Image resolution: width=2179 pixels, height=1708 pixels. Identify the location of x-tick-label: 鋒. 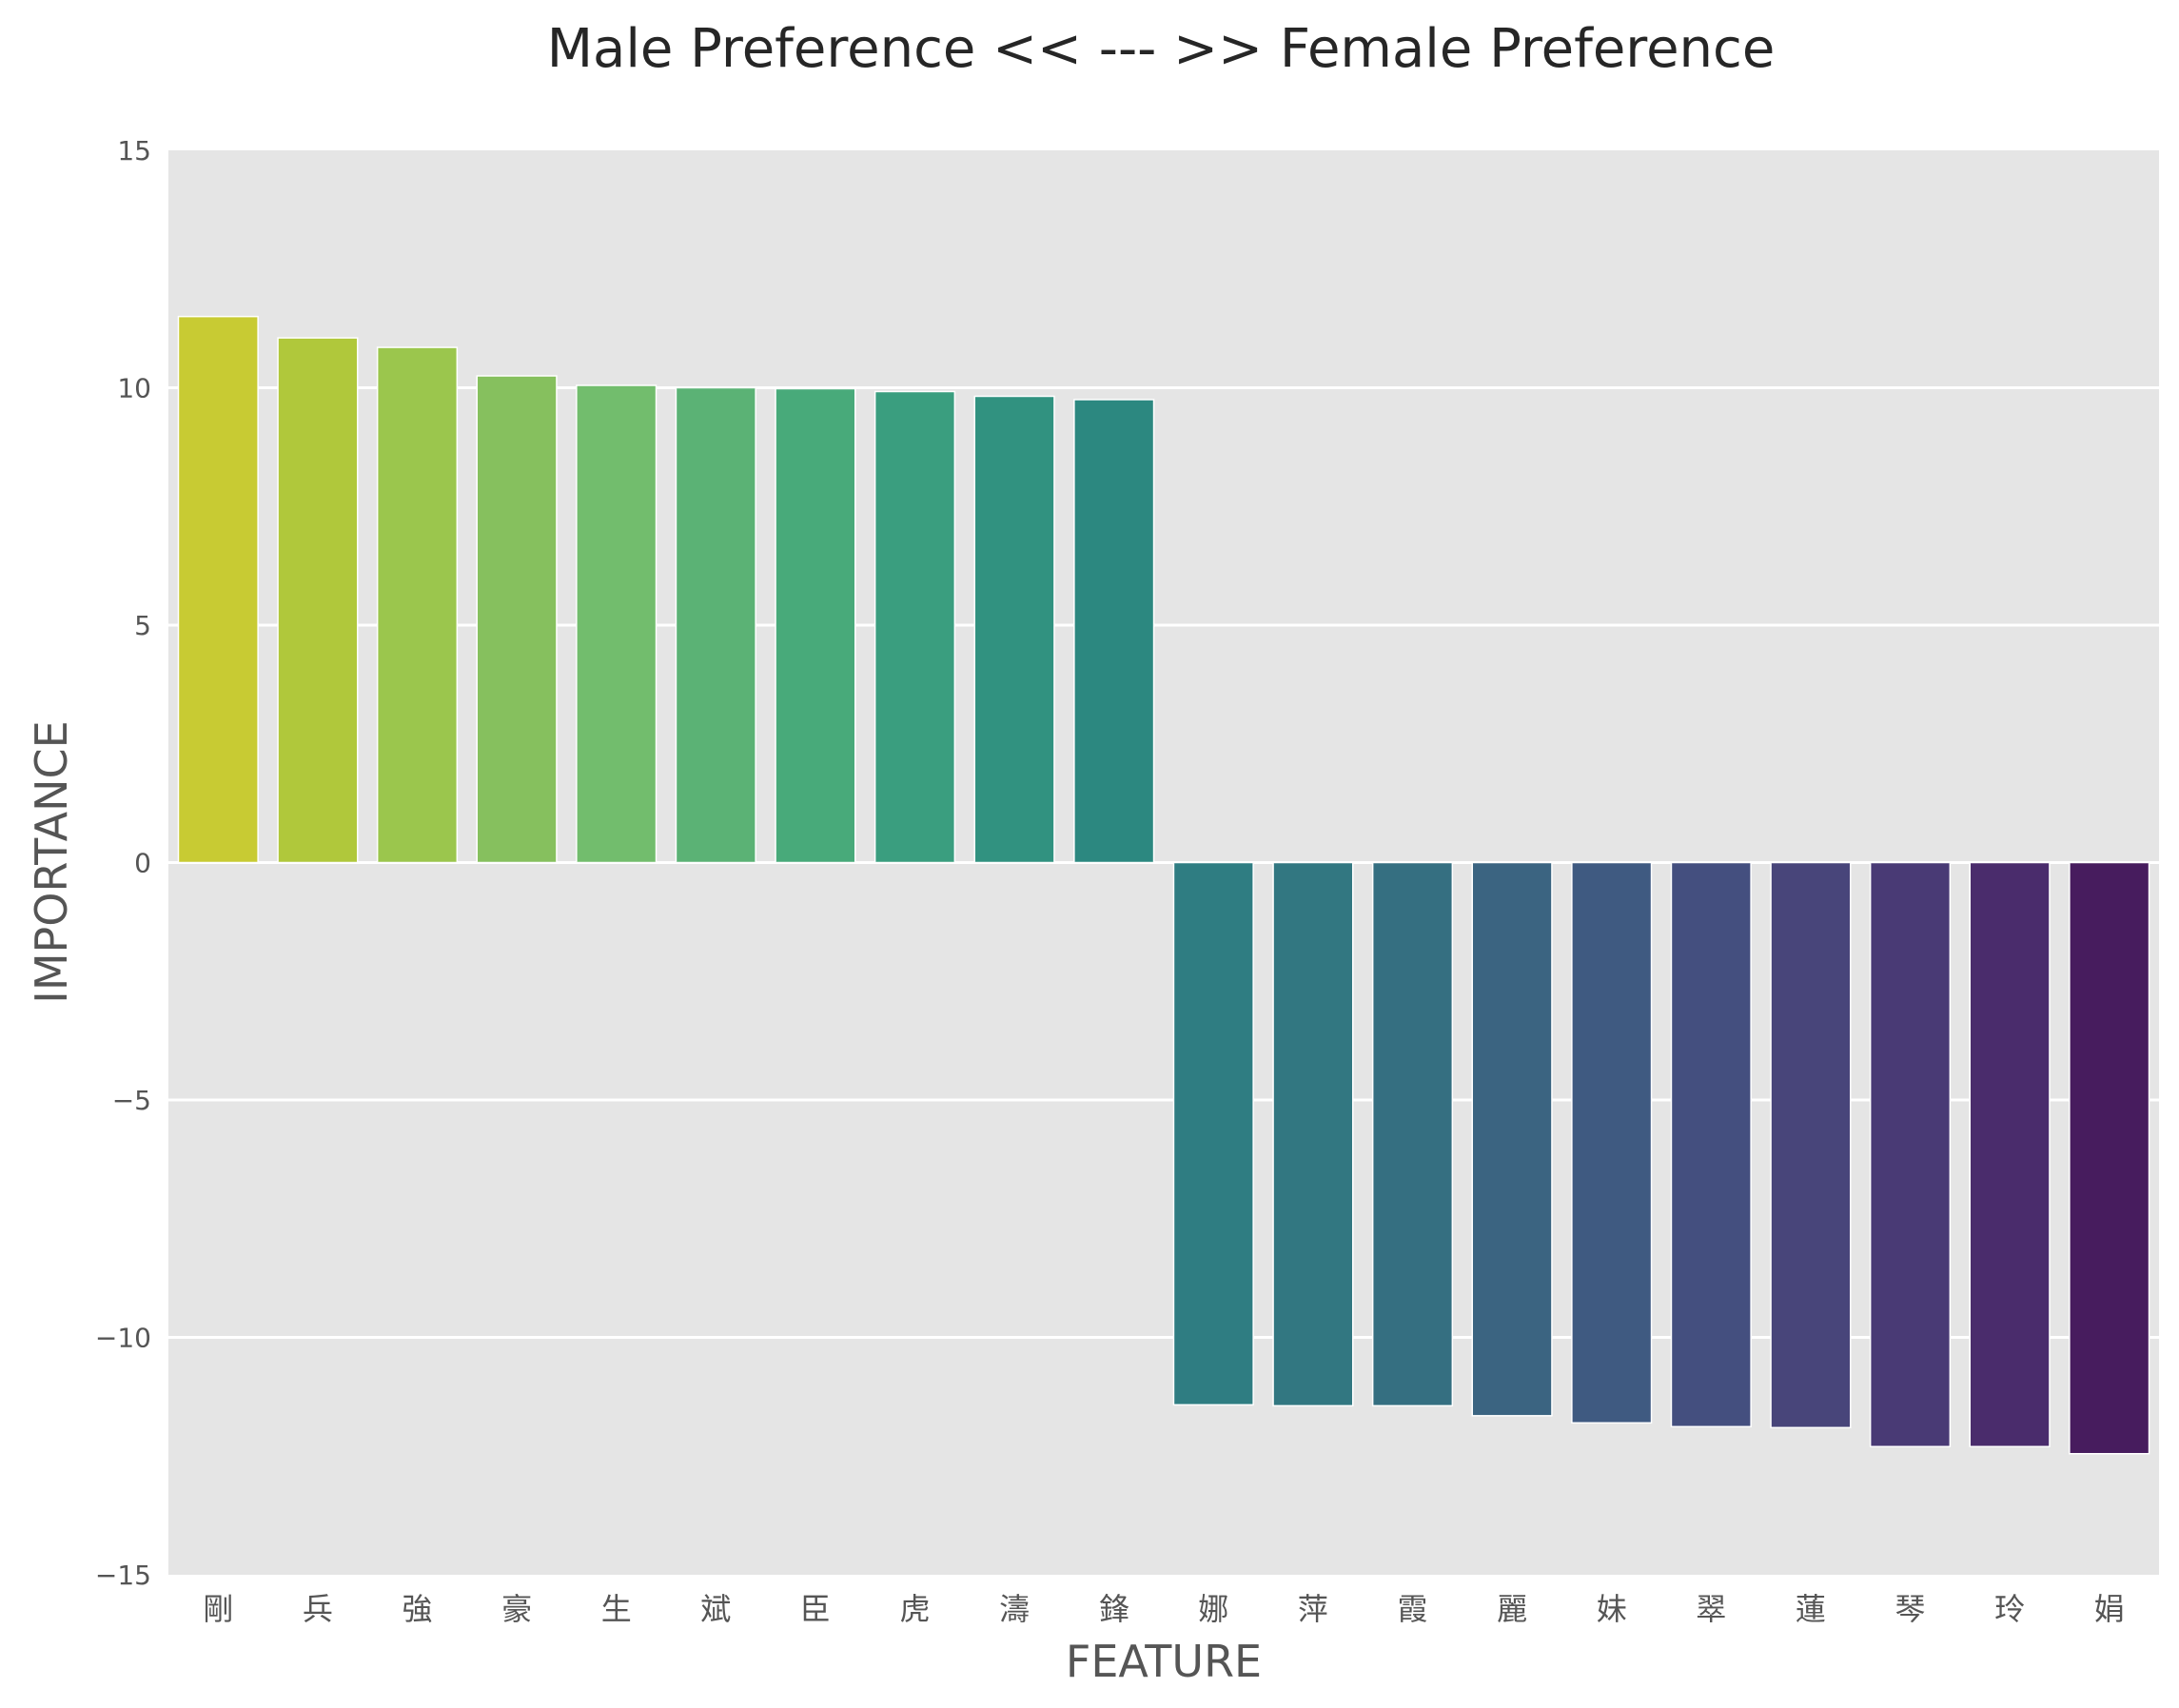
(1114, 1609).